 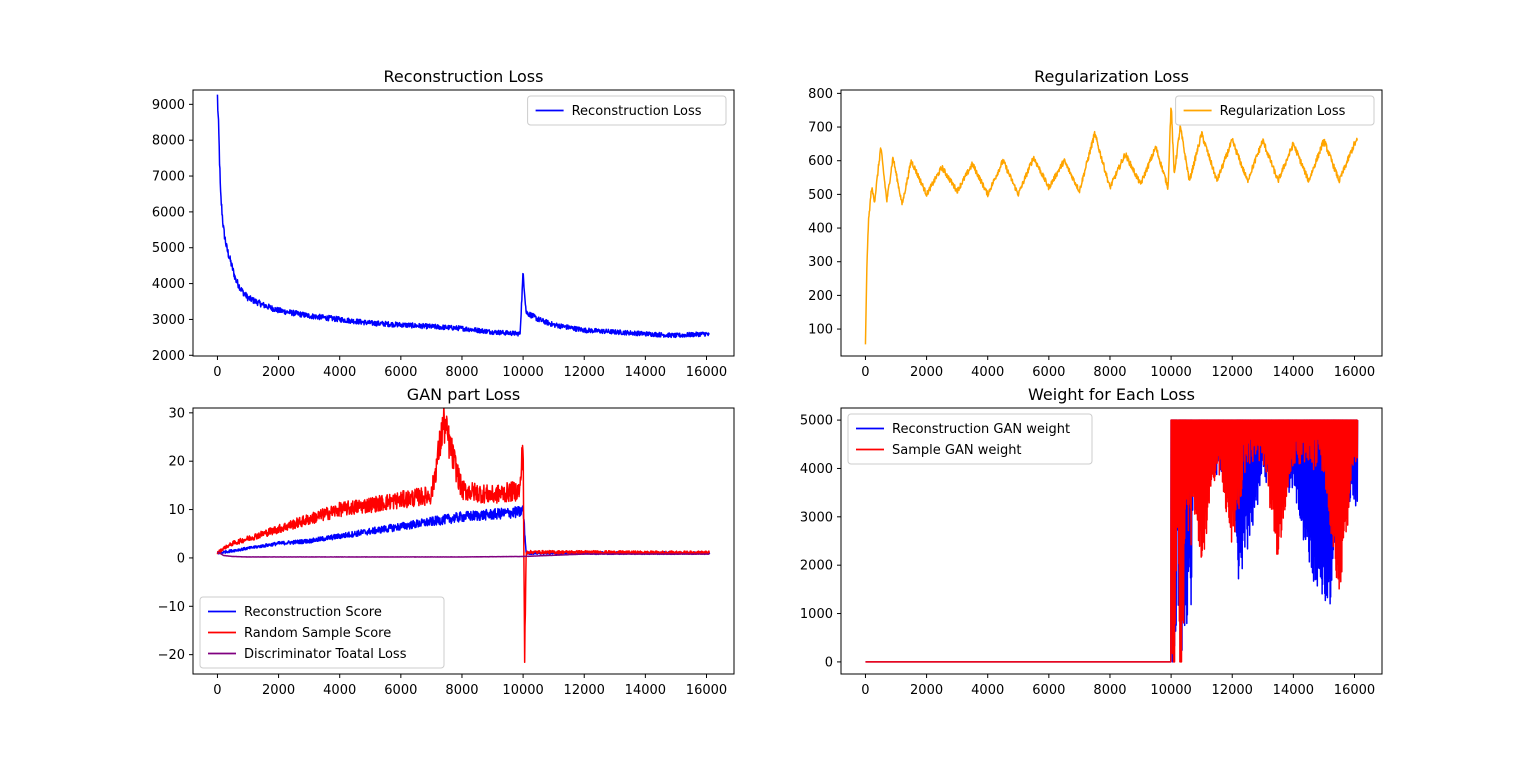 I want to click on legend-label: Regularization Loss, so click(x=1283, y=111).